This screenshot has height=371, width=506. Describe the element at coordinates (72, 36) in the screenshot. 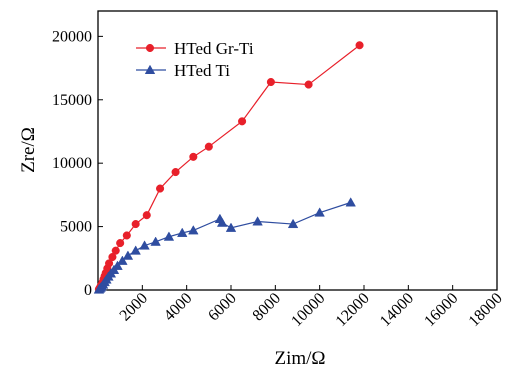

I see `y-tick-label-4: 20000` at that location.